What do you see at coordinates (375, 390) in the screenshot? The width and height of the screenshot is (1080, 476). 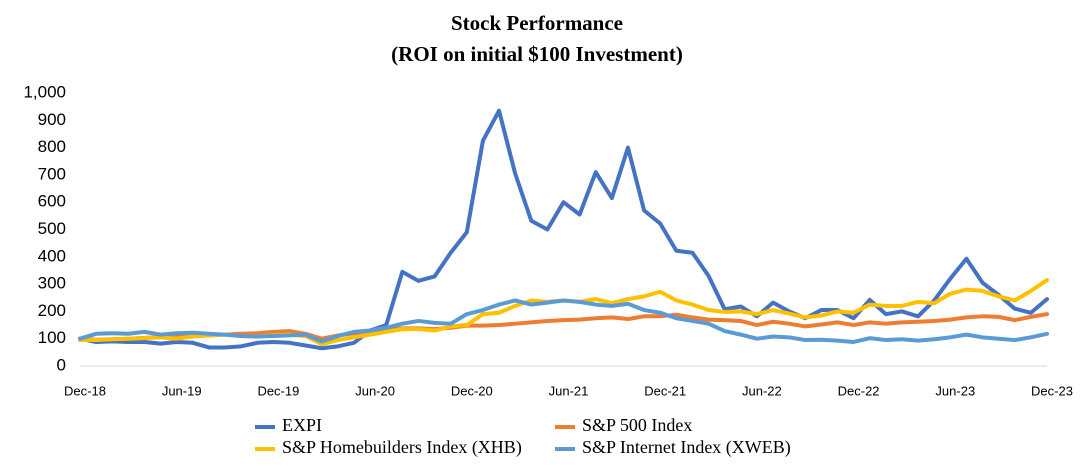 I see `x-tick-label: Jun-20` at bounding box center [375, 390].